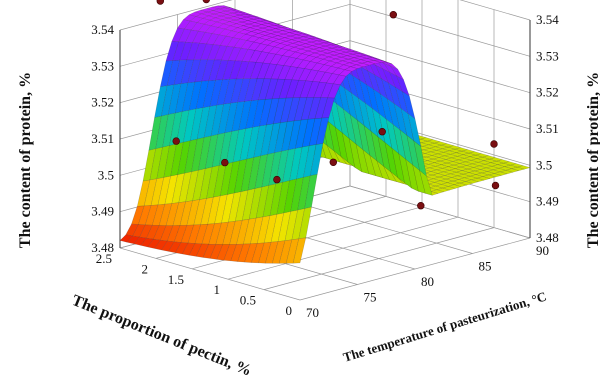 The height and width of the screenshot is (388, 600). Describe the element at coordinates (312, 312) in the screenshot. I see `y-tick-label: 70` at that location.